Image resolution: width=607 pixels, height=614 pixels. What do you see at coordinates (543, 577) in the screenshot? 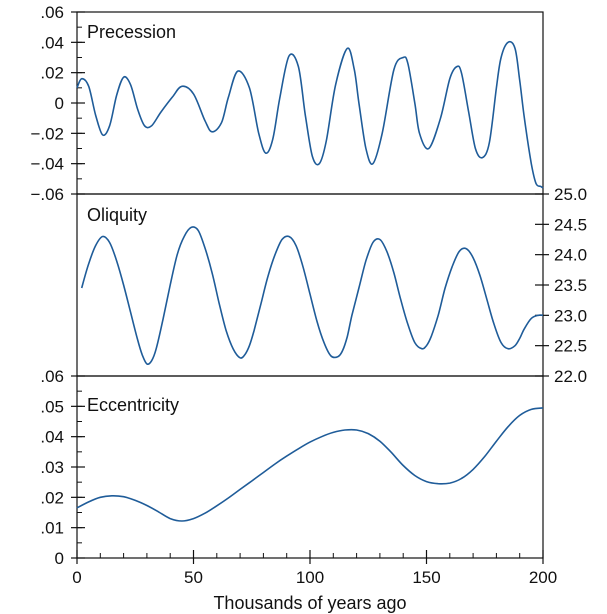
I see `x-tick-label: 200` at bounding box center [543, 577].